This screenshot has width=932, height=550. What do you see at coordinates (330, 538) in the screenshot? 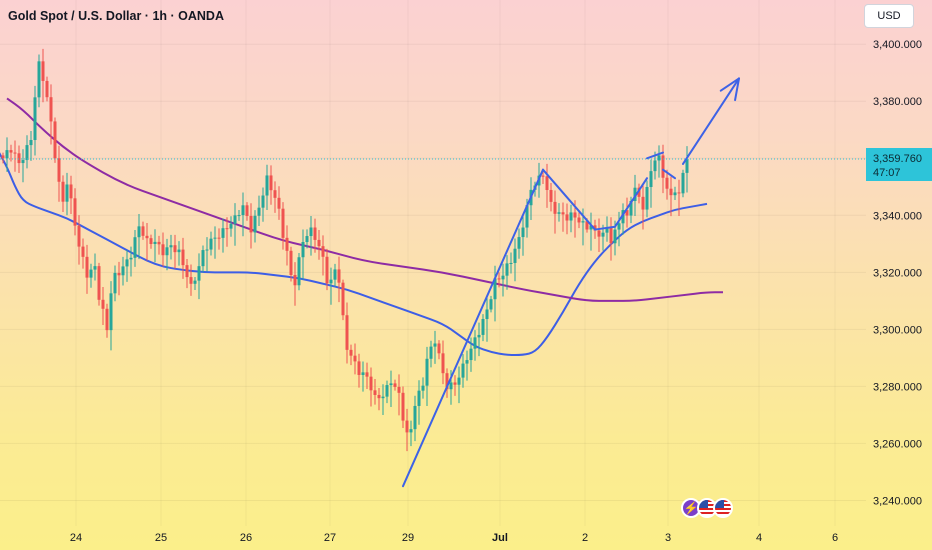
I see `x-tick-label: 27` at bounding box center [330, 538].